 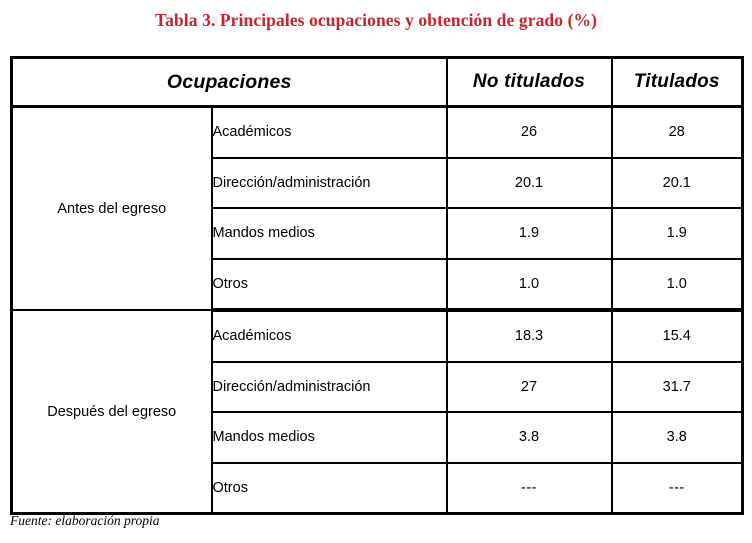 I want to click on value-titulados: ---, so click(x=677, y=488).